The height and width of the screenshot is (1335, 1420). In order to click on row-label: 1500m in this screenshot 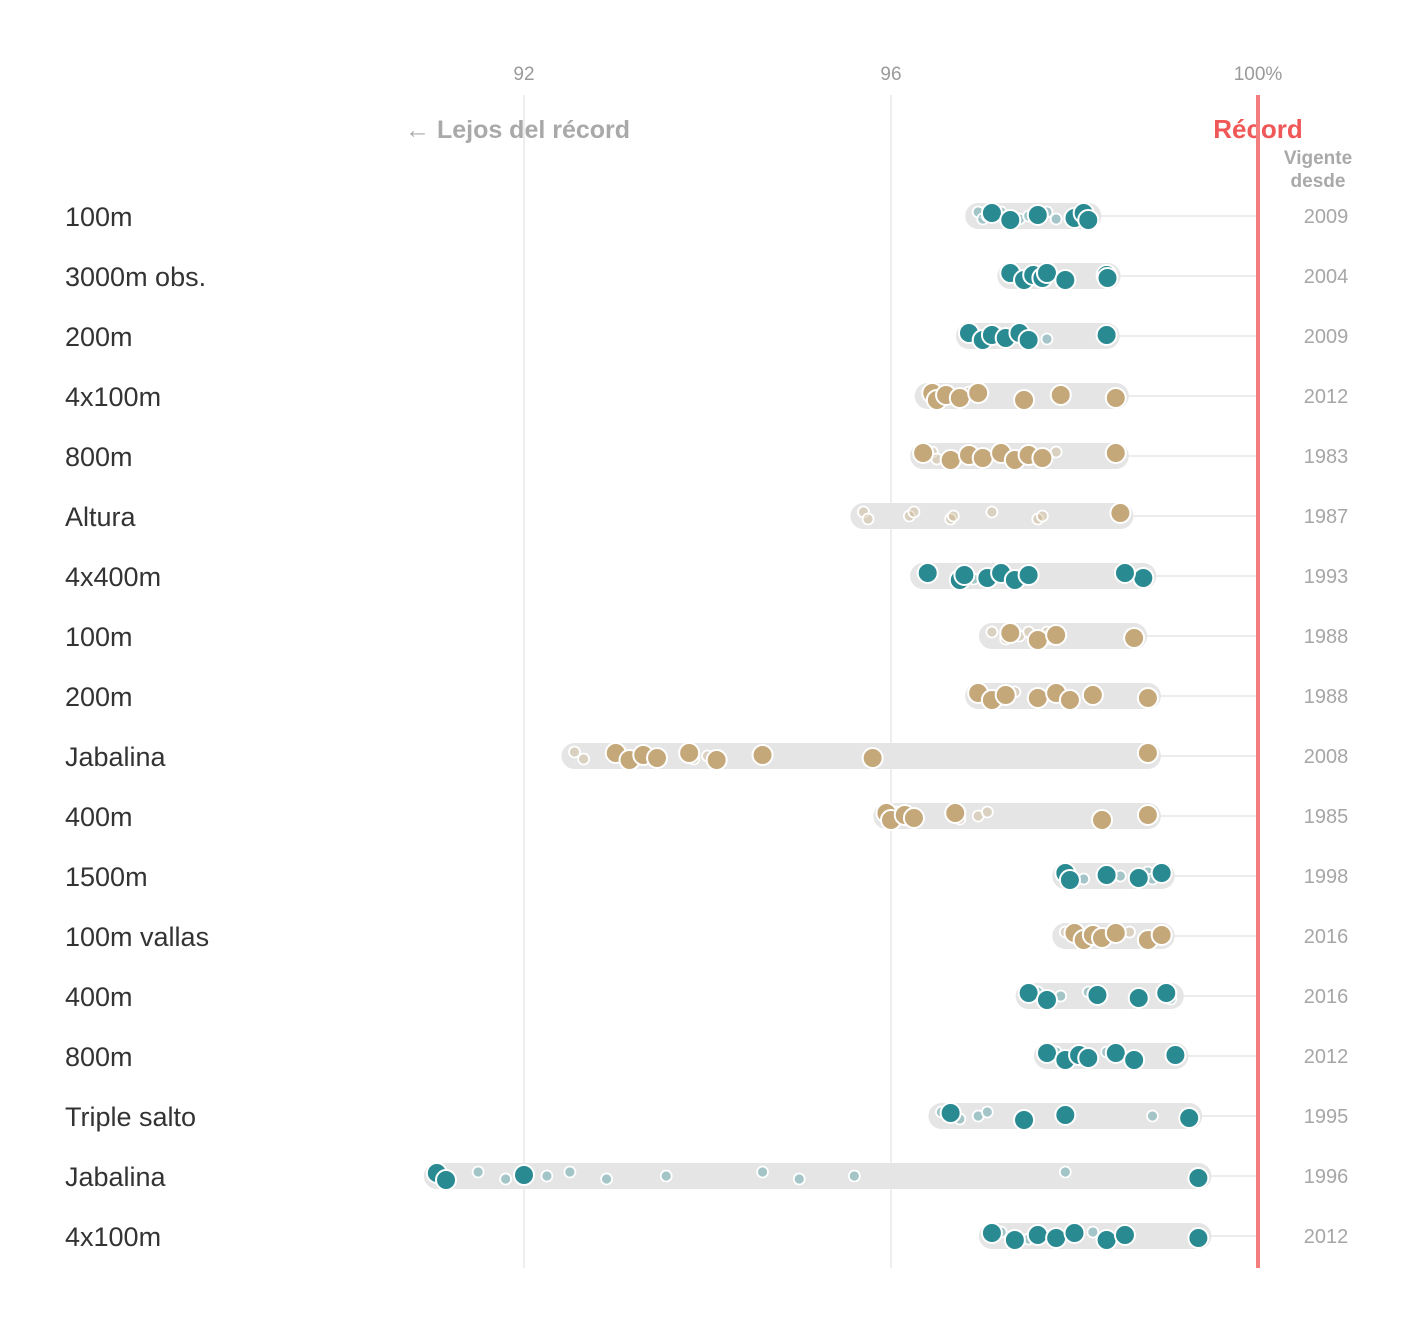, I will do `click(106, 877)`.